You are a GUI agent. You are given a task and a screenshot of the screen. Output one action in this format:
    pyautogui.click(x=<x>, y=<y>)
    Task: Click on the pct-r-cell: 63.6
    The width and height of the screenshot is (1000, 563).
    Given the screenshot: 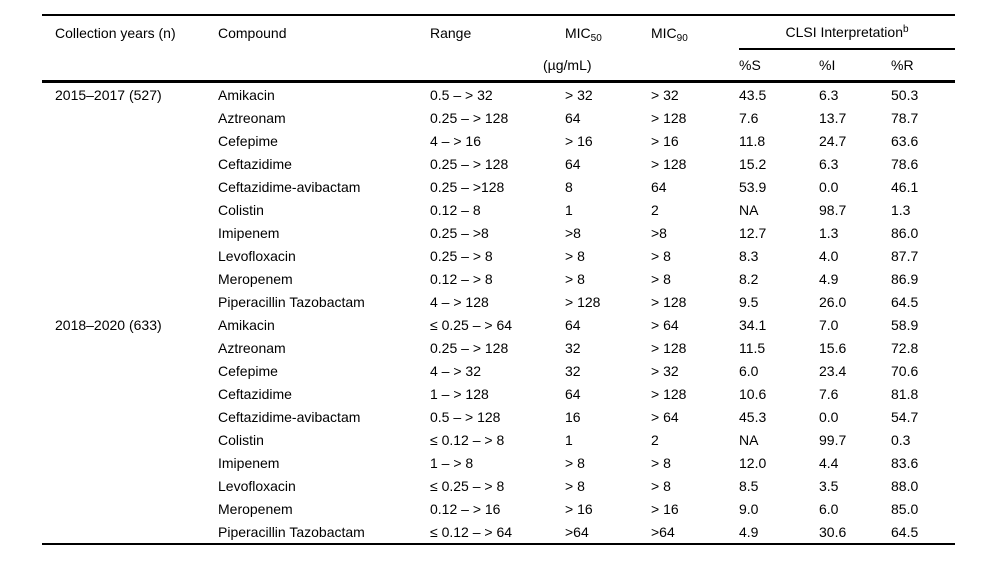 What is the action you would take?
    pyautogui.click(x=905, y=140)
    